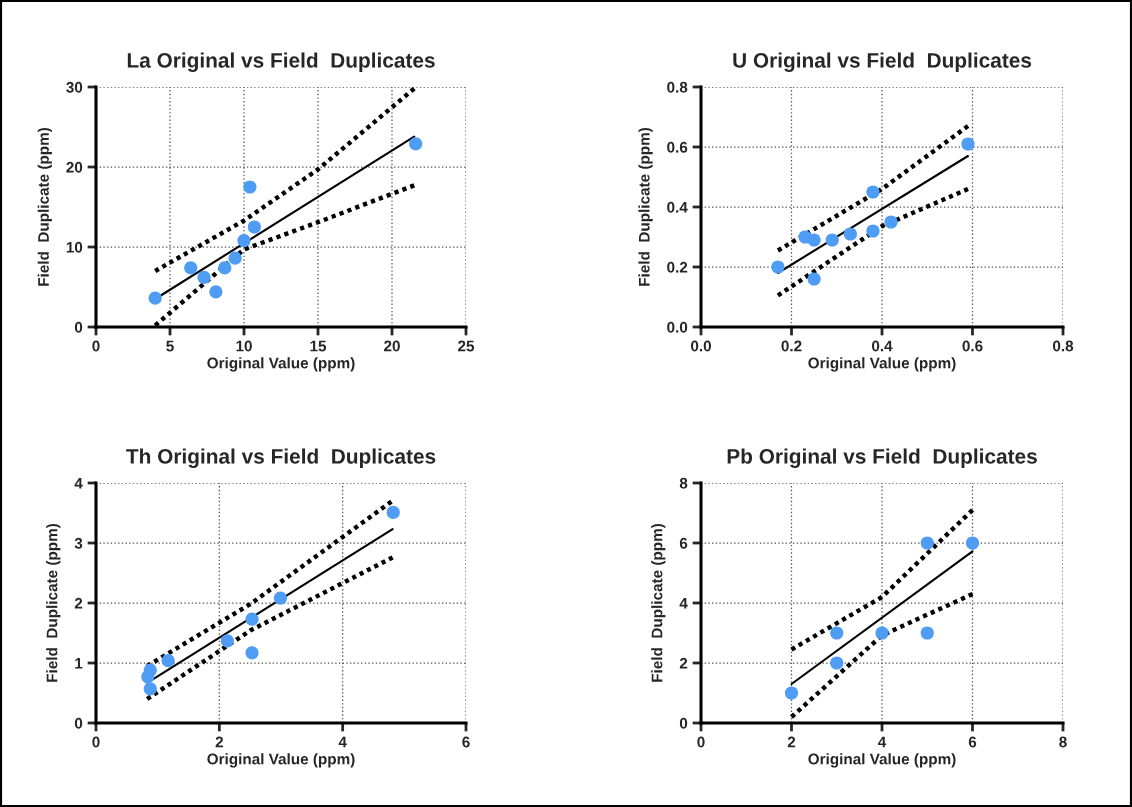 The image size is (1132, 807). What do you see at coordinates (683, 543) in the screenshot?
I see `y-tick-label: 6` at bounding box center [683, 543].